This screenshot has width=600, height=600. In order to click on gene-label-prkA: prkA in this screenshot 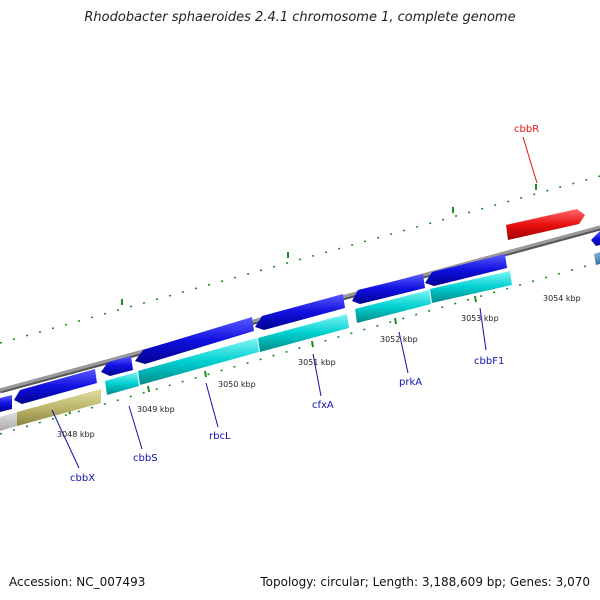, I will do `click(410, 382)`.